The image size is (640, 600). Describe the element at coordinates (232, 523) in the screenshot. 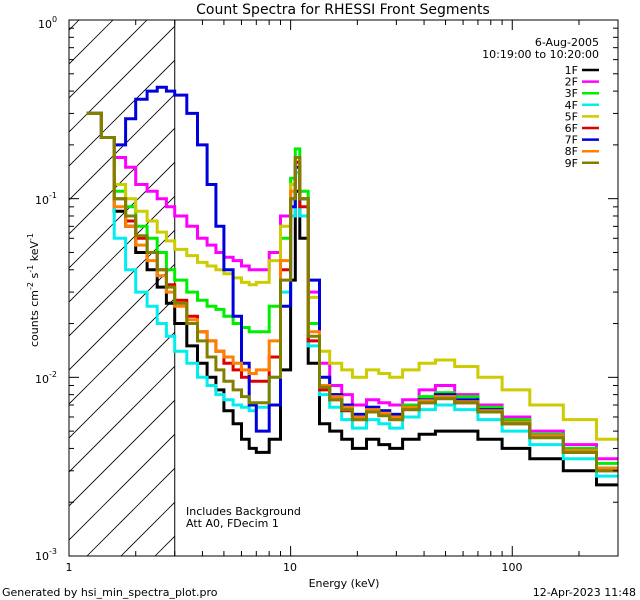

I see `annotation-attenuator: Att A0, FDecim 1` at that location.